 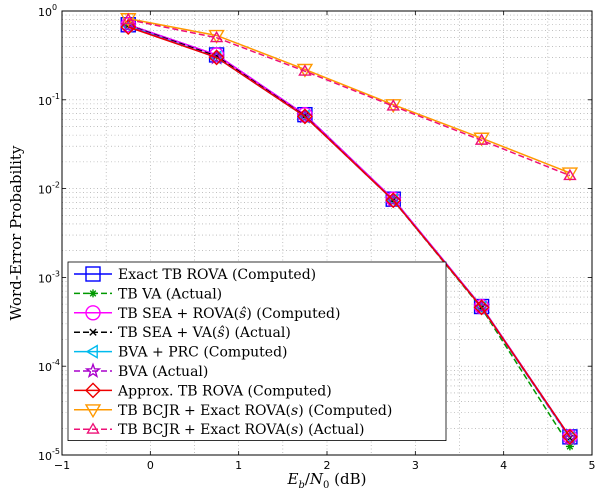 What do you see at coordinates (62, 465) in the screenshot?
I see `x-tick-label: −1` at bounding box center [62, 465].